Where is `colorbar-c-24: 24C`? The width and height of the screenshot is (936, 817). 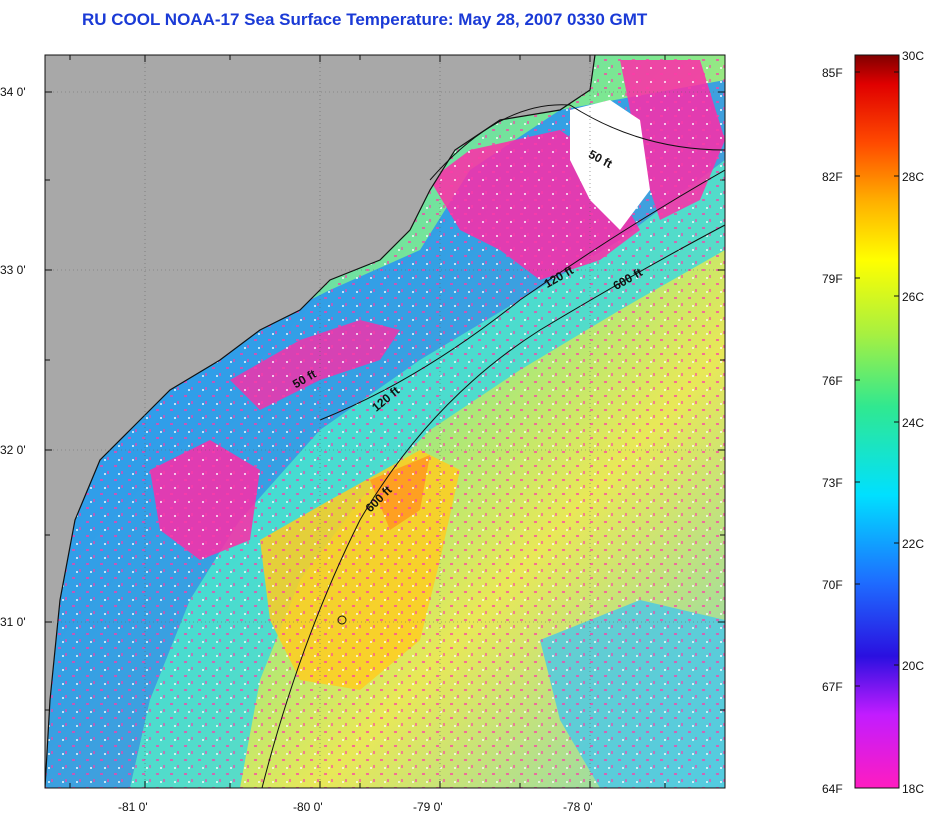 colorbar-c-24: 24C is located at coordinates (913, 423).